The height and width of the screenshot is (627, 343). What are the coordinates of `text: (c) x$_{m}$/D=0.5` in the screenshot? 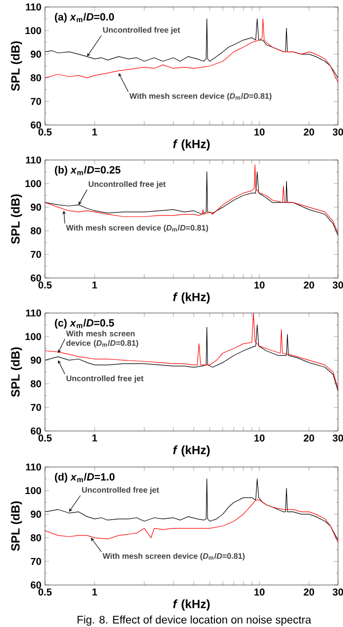 It's located at (84, 323).